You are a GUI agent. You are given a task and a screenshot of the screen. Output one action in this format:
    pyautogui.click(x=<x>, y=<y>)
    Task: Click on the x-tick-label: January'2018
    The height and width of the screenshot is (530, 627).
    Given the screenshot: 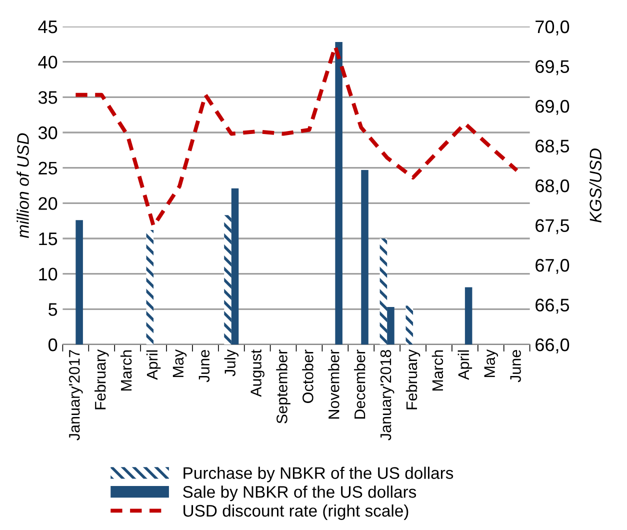 What is the action you would take?
    pyautogui.click(x=387, y=395)
    